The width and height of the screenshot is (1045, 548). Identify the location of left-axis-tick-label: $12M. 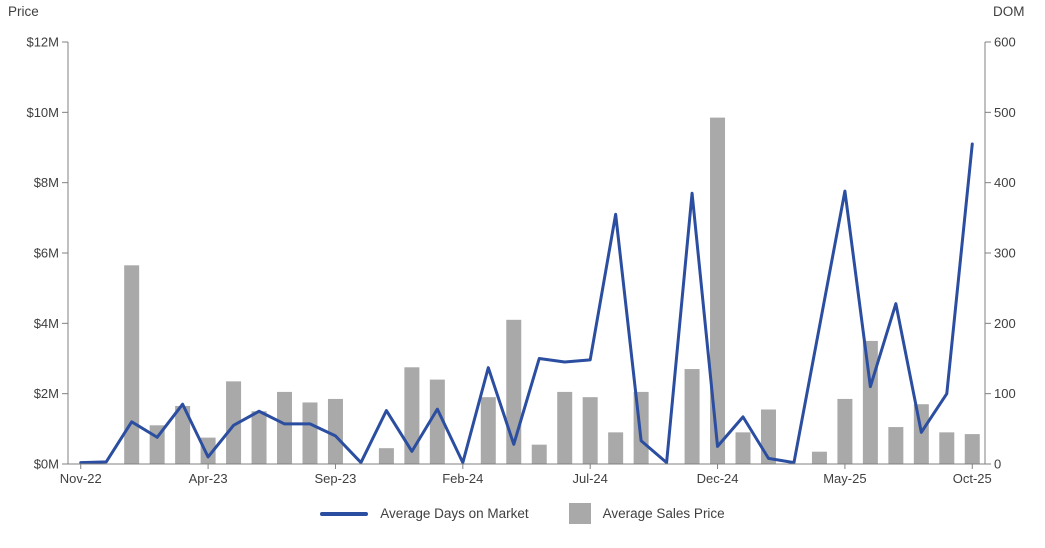
(42, 42).